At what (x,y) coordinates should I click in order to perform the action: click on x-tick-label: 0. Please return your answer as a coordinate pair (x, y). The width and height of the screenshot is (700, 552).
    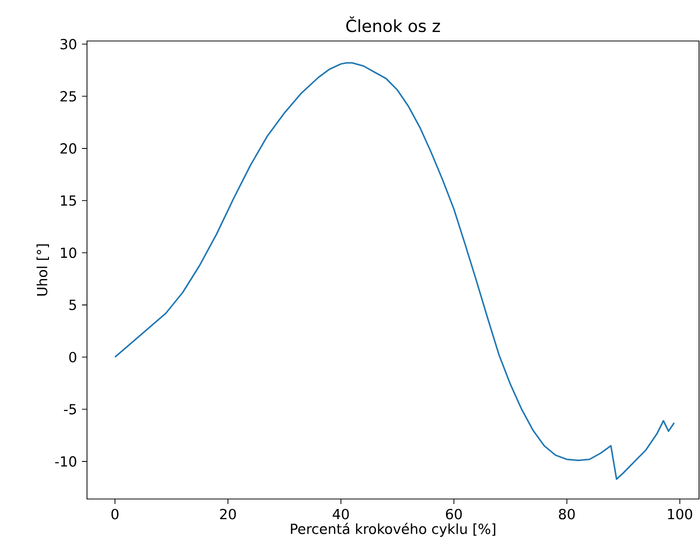
    Looking at the image, I should click on (114, 514).